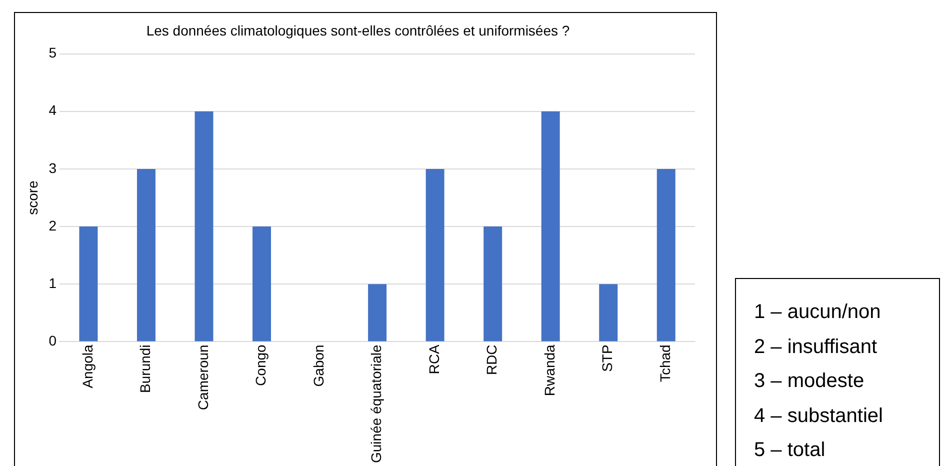 The width and height of the screenshot is (942, 466). I want to click on text: 2 – insuffisant, so click(816, 347).